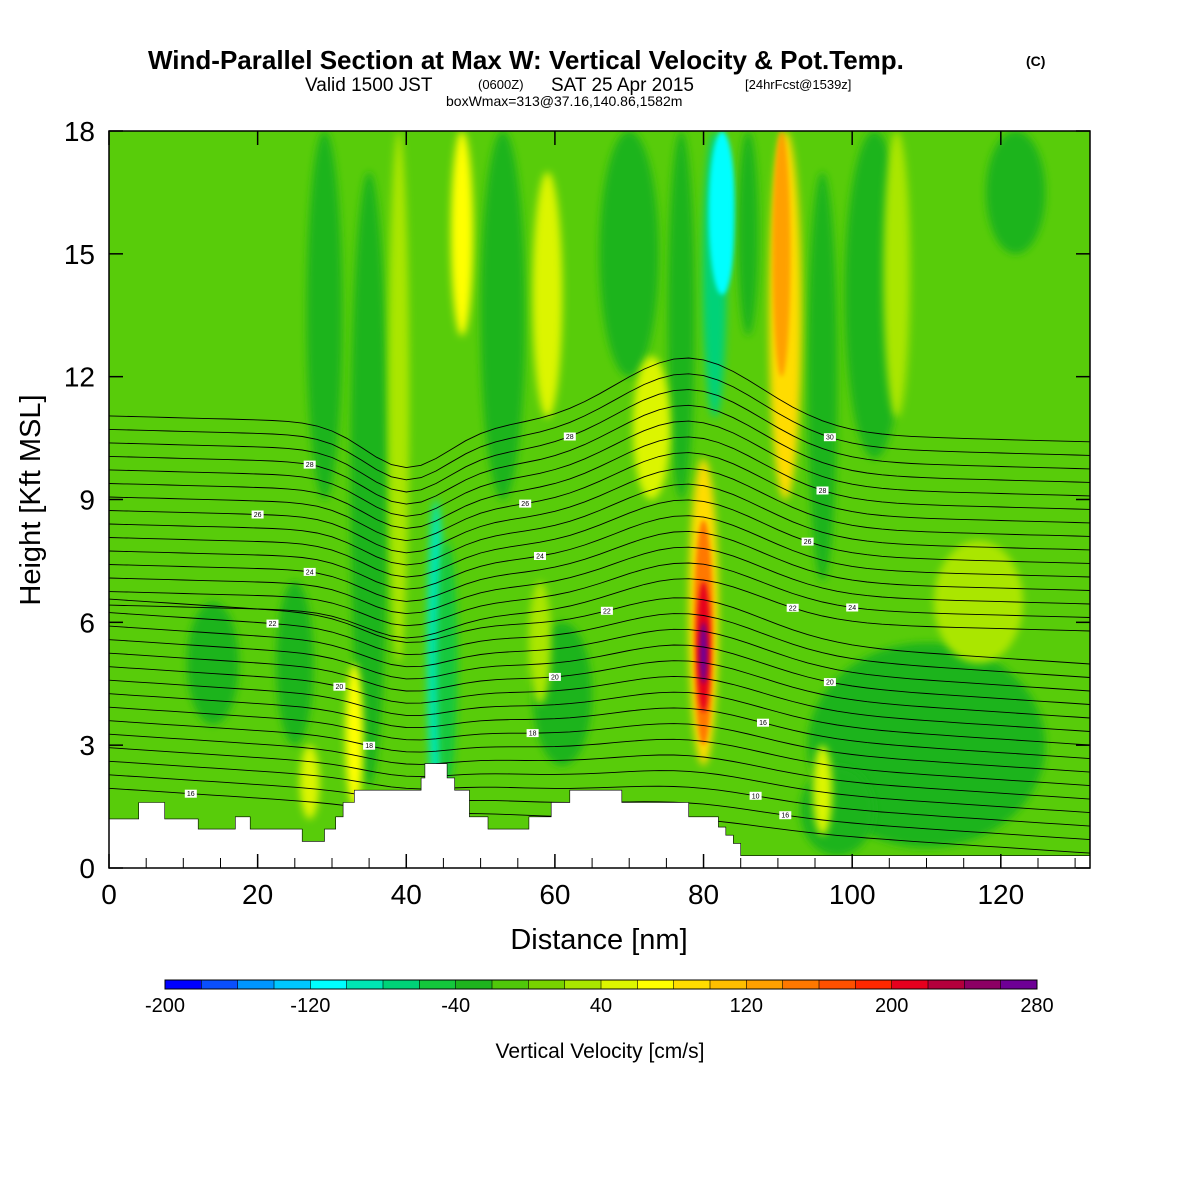  I want to click on colorbar-tick-label: 280, so click(1036, 1006).